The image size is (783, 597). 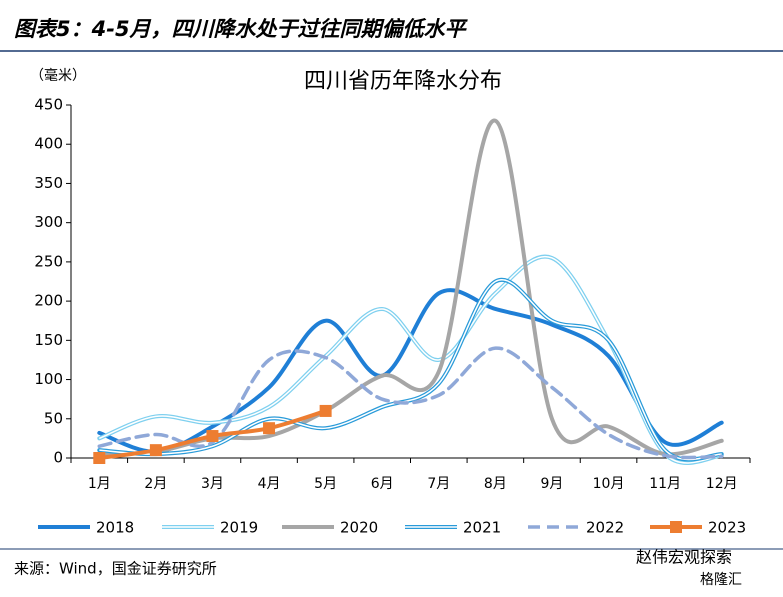 What do you see at coordinates (495, 484) in the screenshot?
I see `x-tick-label: 8月` at bounding box center [495, 484].